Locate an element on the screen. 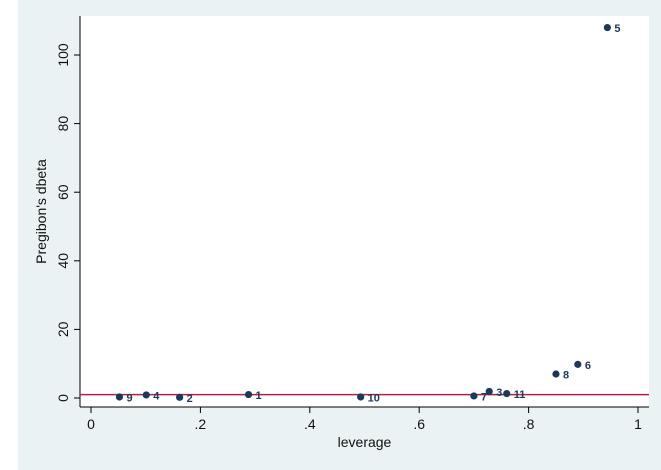  y-axis-title: Pregibon's dbeta is located at coordinates (41, 211).